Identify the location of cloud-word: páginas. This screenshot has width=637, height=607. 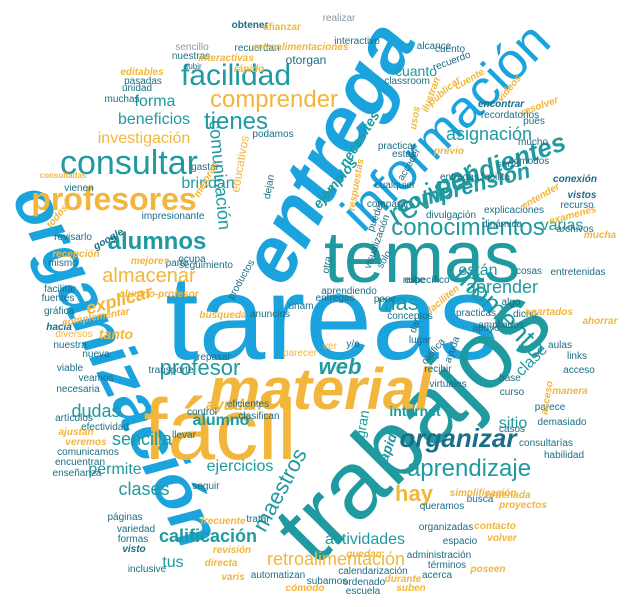
(125, 517).